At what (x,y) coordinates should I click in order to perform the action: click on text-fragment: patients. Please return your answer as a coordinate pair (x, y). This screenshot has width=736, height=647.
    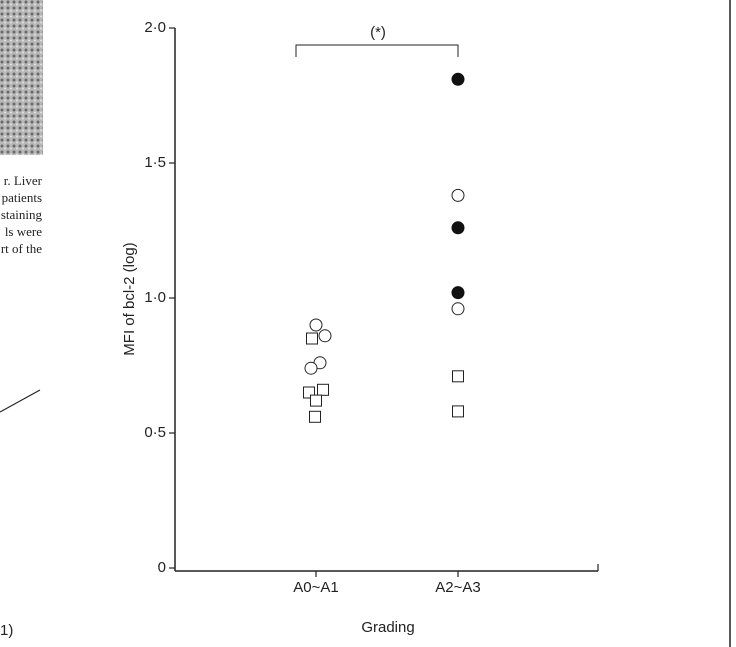
    Looking at the image, I should click on (22, 197).